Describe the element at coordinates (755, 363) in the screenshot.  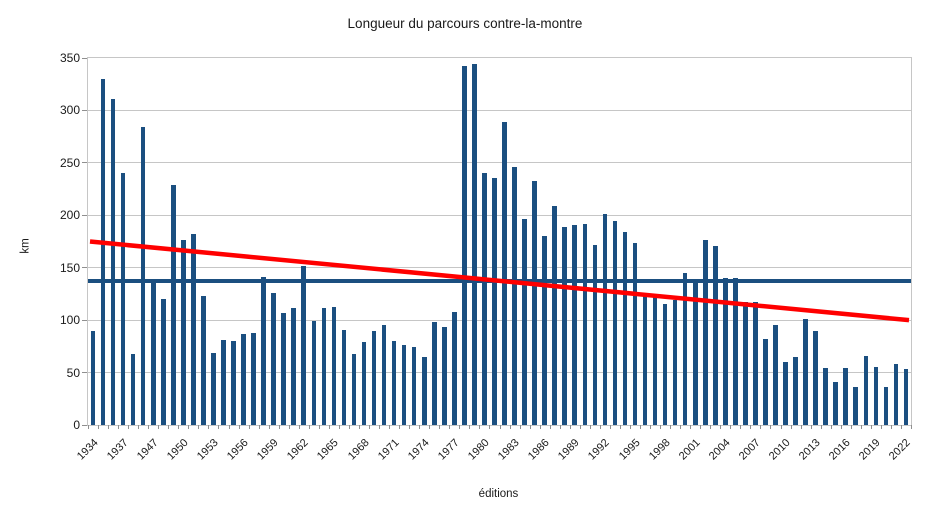
I see `bar-2007` at that location.